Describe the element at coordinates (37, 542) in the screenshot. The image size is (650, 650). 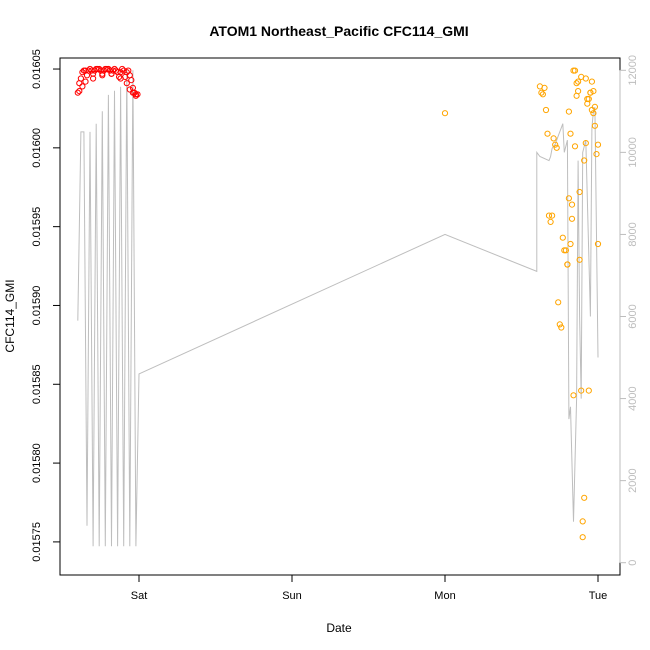
I see `y-tick-label: 0.01575` at that location.